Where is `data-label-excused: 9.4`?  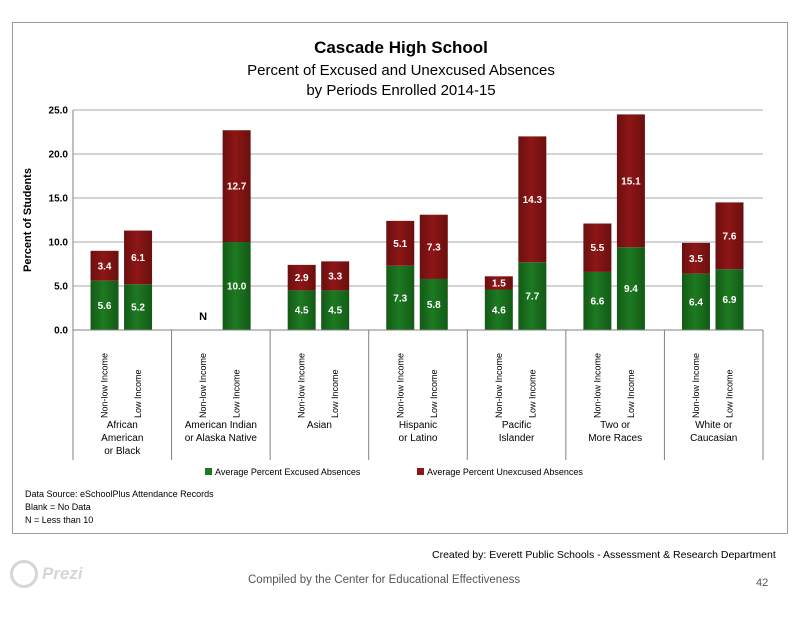 data-label-excused: 9.4 is located at coordinates (631, 289).